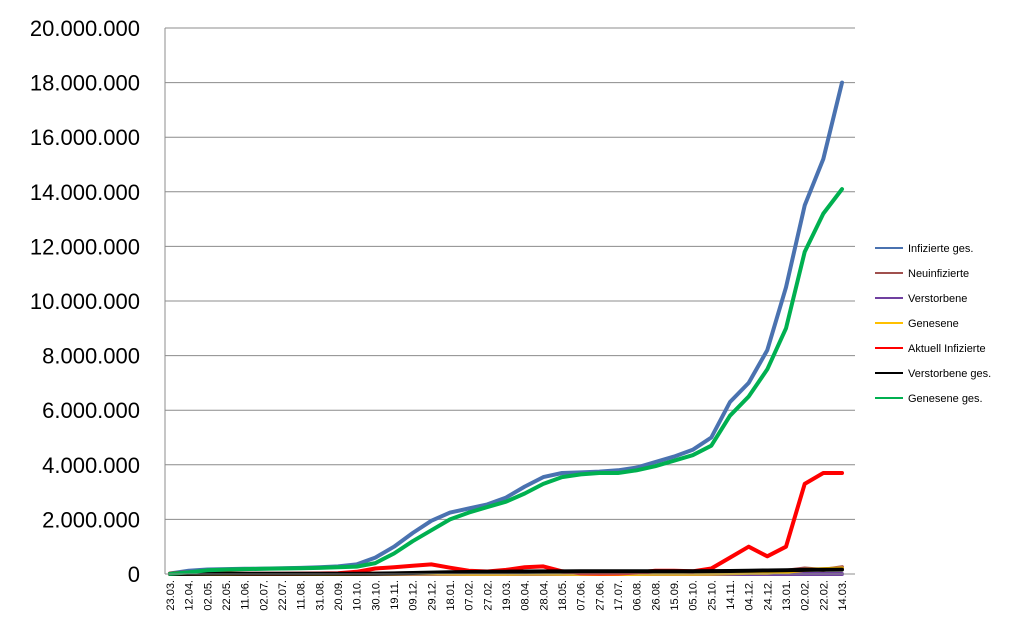  Describe the element at coordinates (414, 595) in the screenshot. I see `x-tick-label: 09.12.` at that location.